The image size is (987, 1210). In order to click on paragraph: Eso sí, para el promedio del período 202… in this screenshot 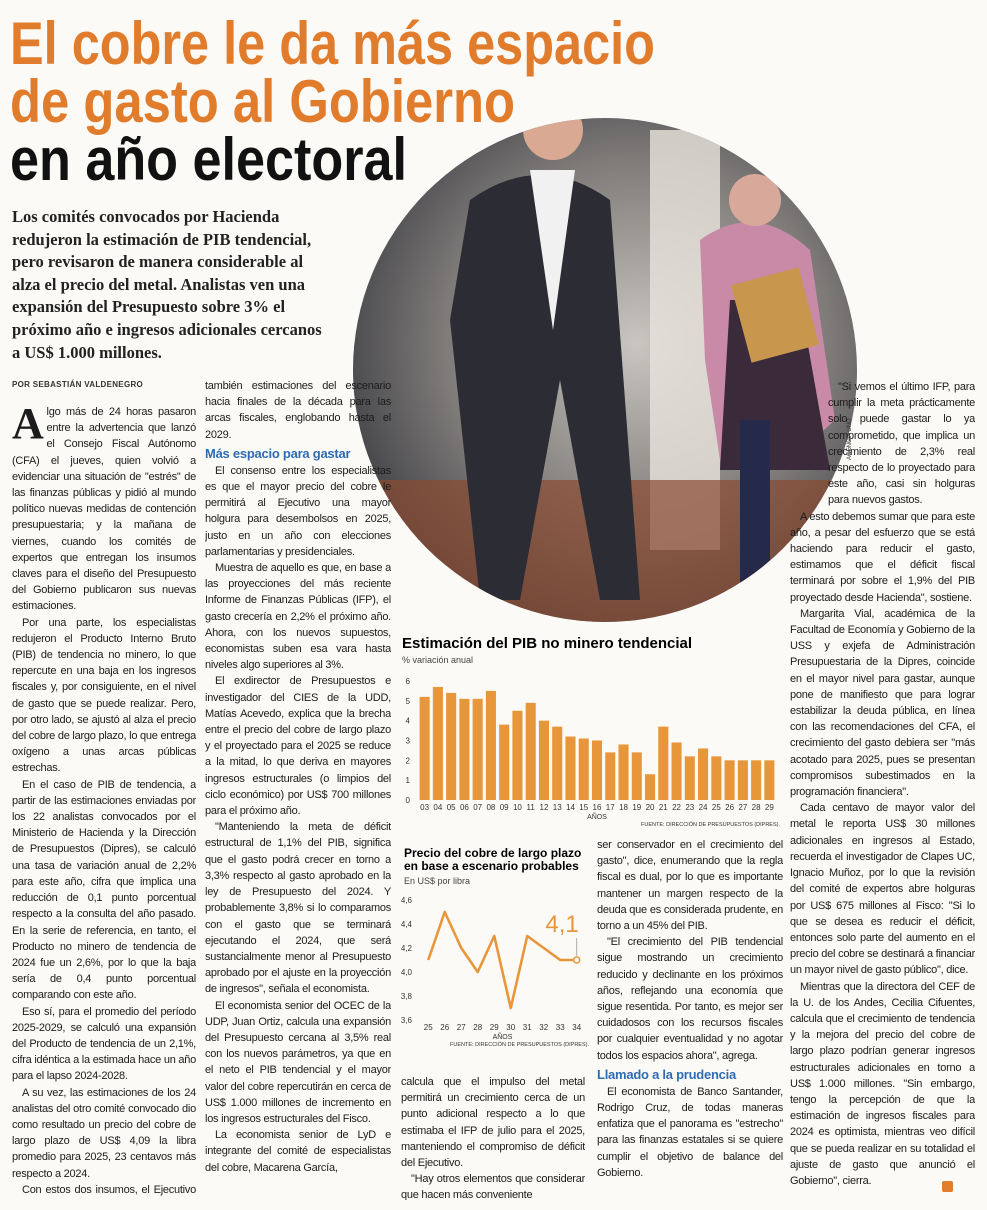, I will do `click(104, 1044)`.